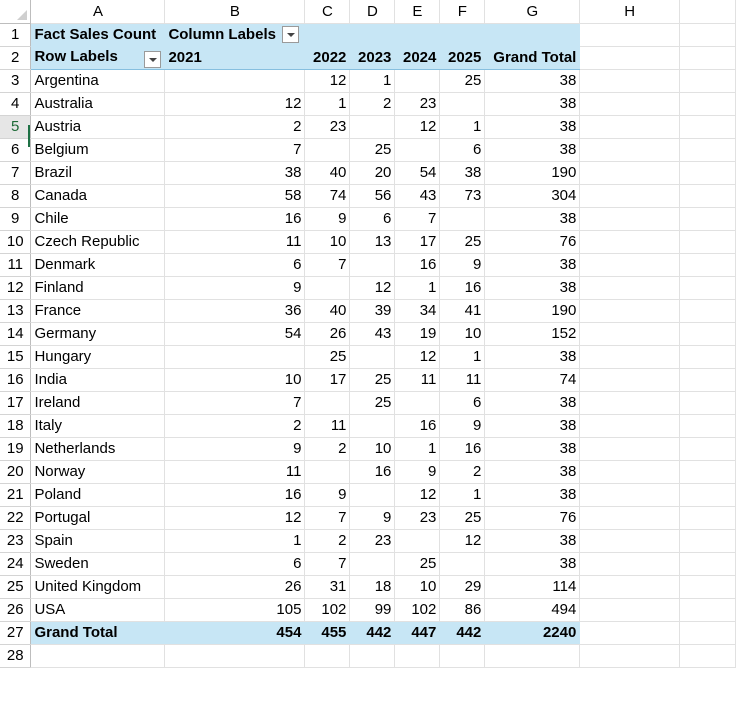  What do you see at coordinates (417, 12) in the screenshot?
I see `column-header-e: E` at bounding box center [417, 12].